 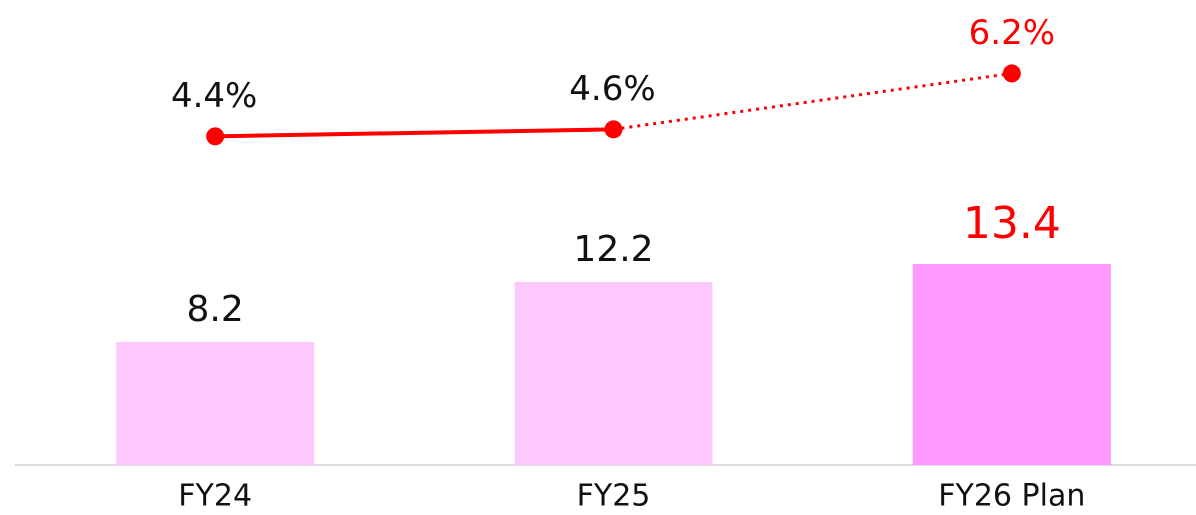 What do you see at coordinates (1012, 223) in the screenshot?
I see `bar-value-label: 13.4` at bounding box center [1012, 223].